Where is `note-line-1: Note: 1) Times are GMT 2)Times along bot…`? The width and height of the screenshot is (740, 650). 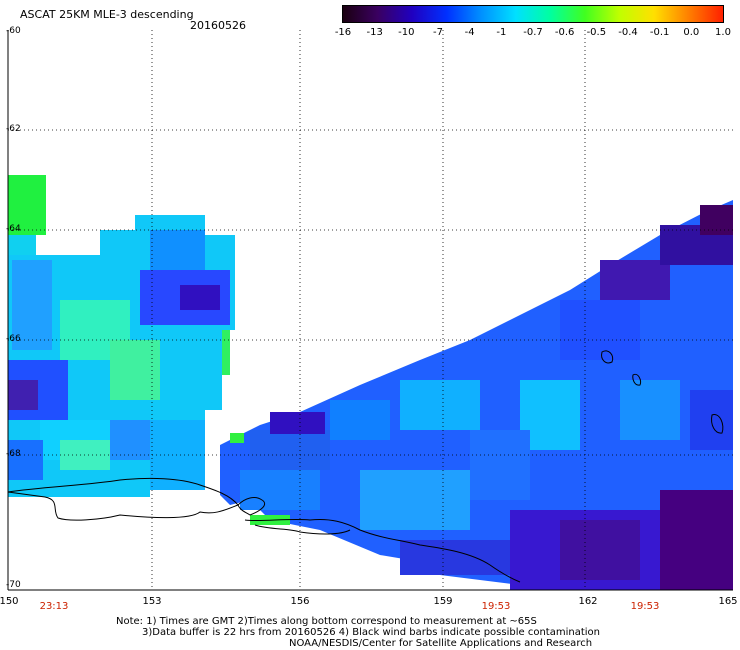
note-line-1: Note: 1) Times are GMT 2)Times along bot… is located at coordinates (326, 621).